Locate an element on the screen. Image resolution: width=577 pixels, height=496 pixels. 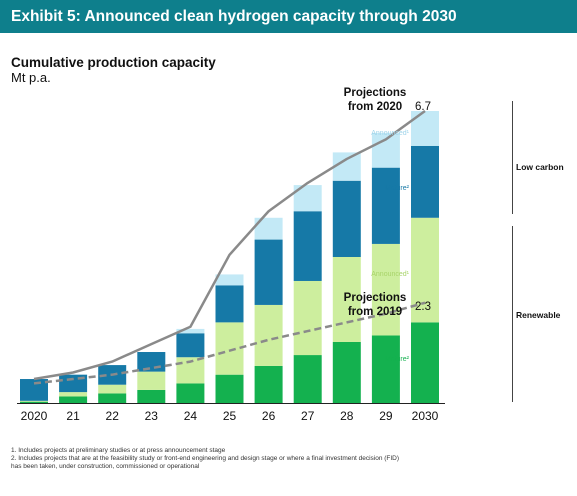
x-tick-label-2030: 2030 is located at coordinates (425, 416).